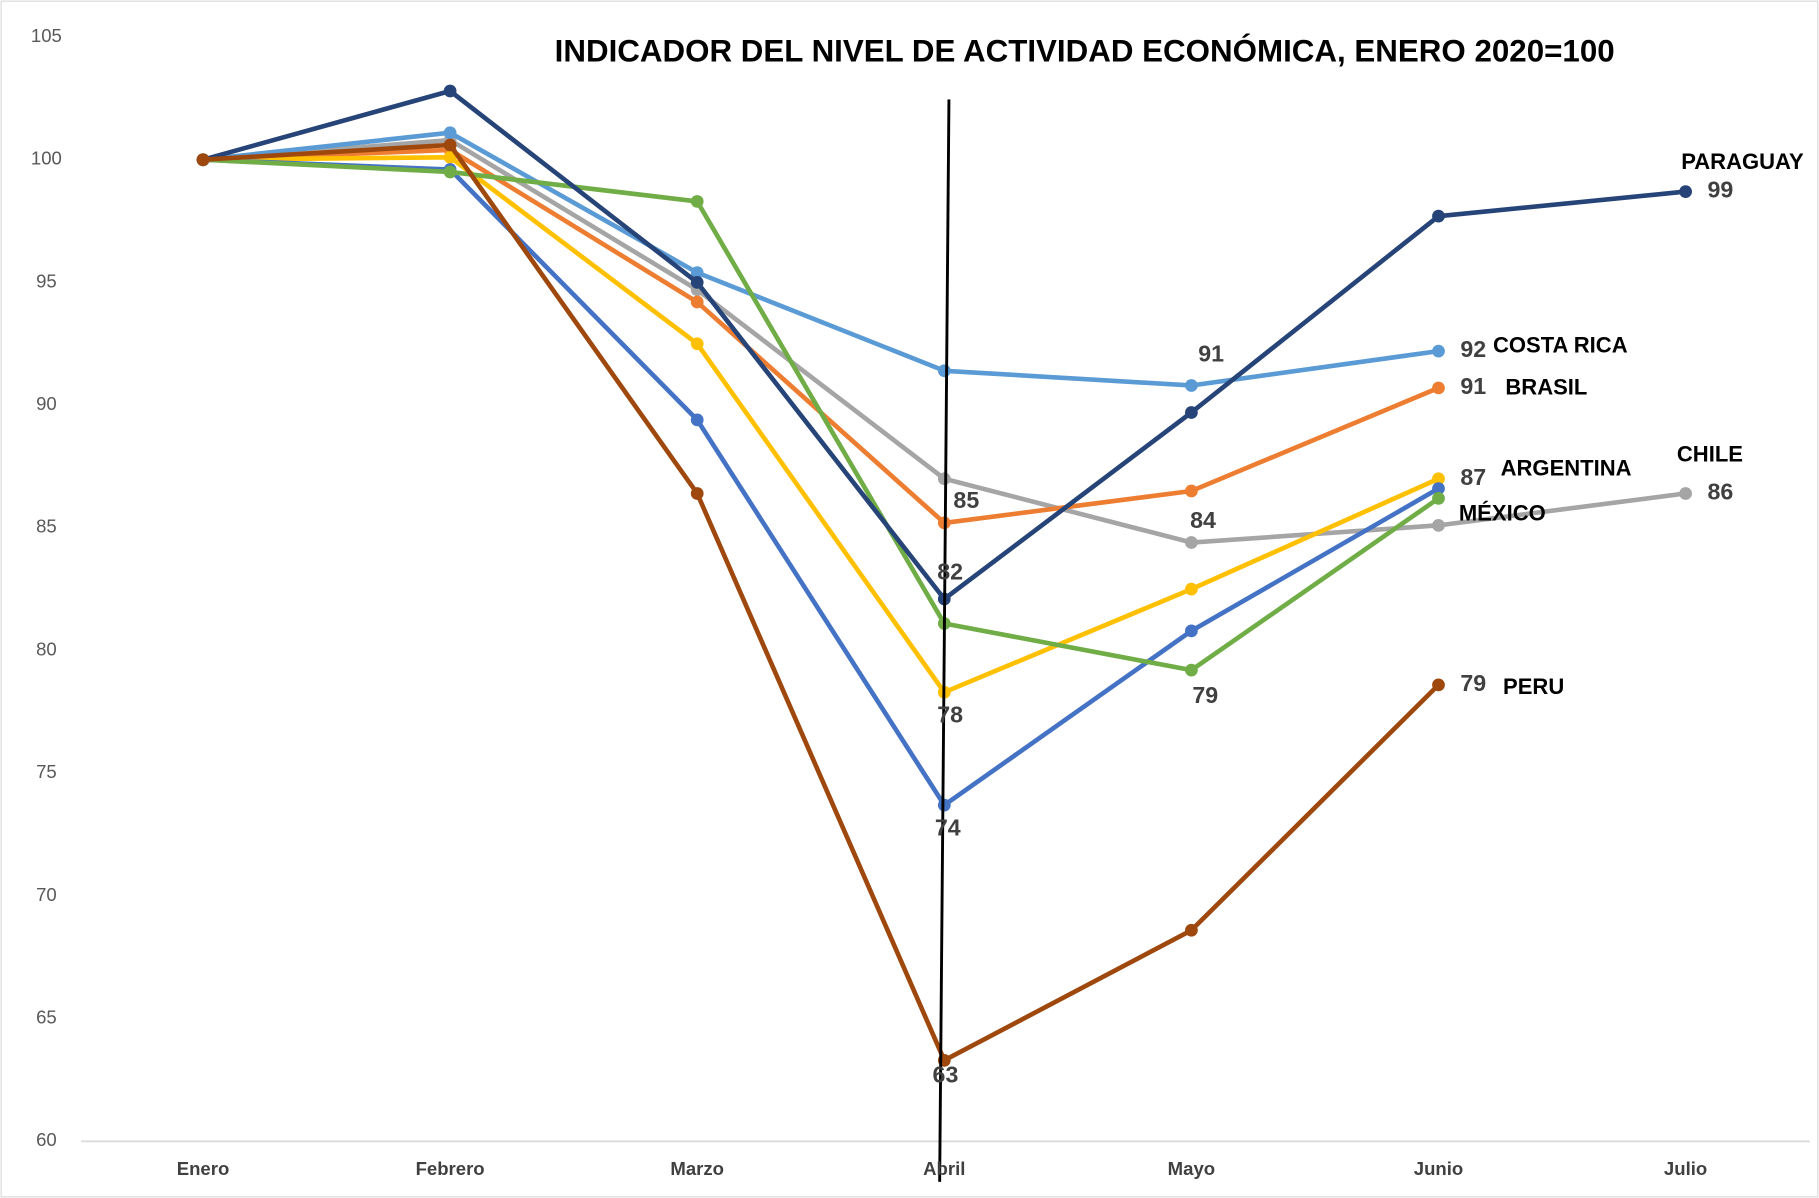  I want to click on y-tick-label: 65, so click(46, 1017).